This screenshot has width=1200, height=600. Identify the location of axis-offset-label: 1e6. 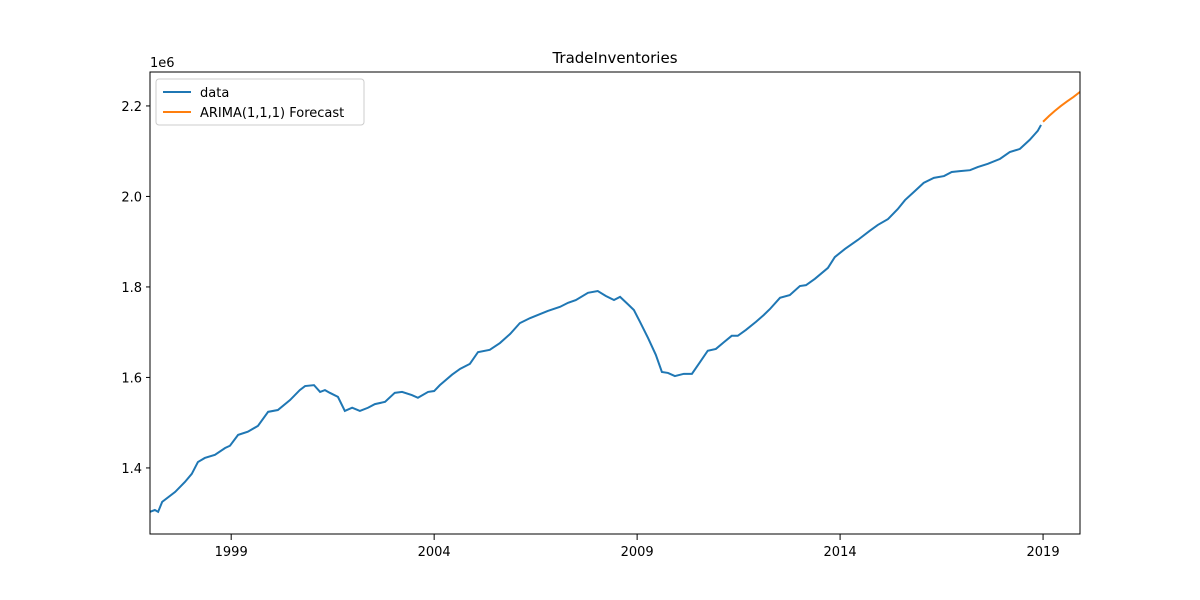
(162, 63).